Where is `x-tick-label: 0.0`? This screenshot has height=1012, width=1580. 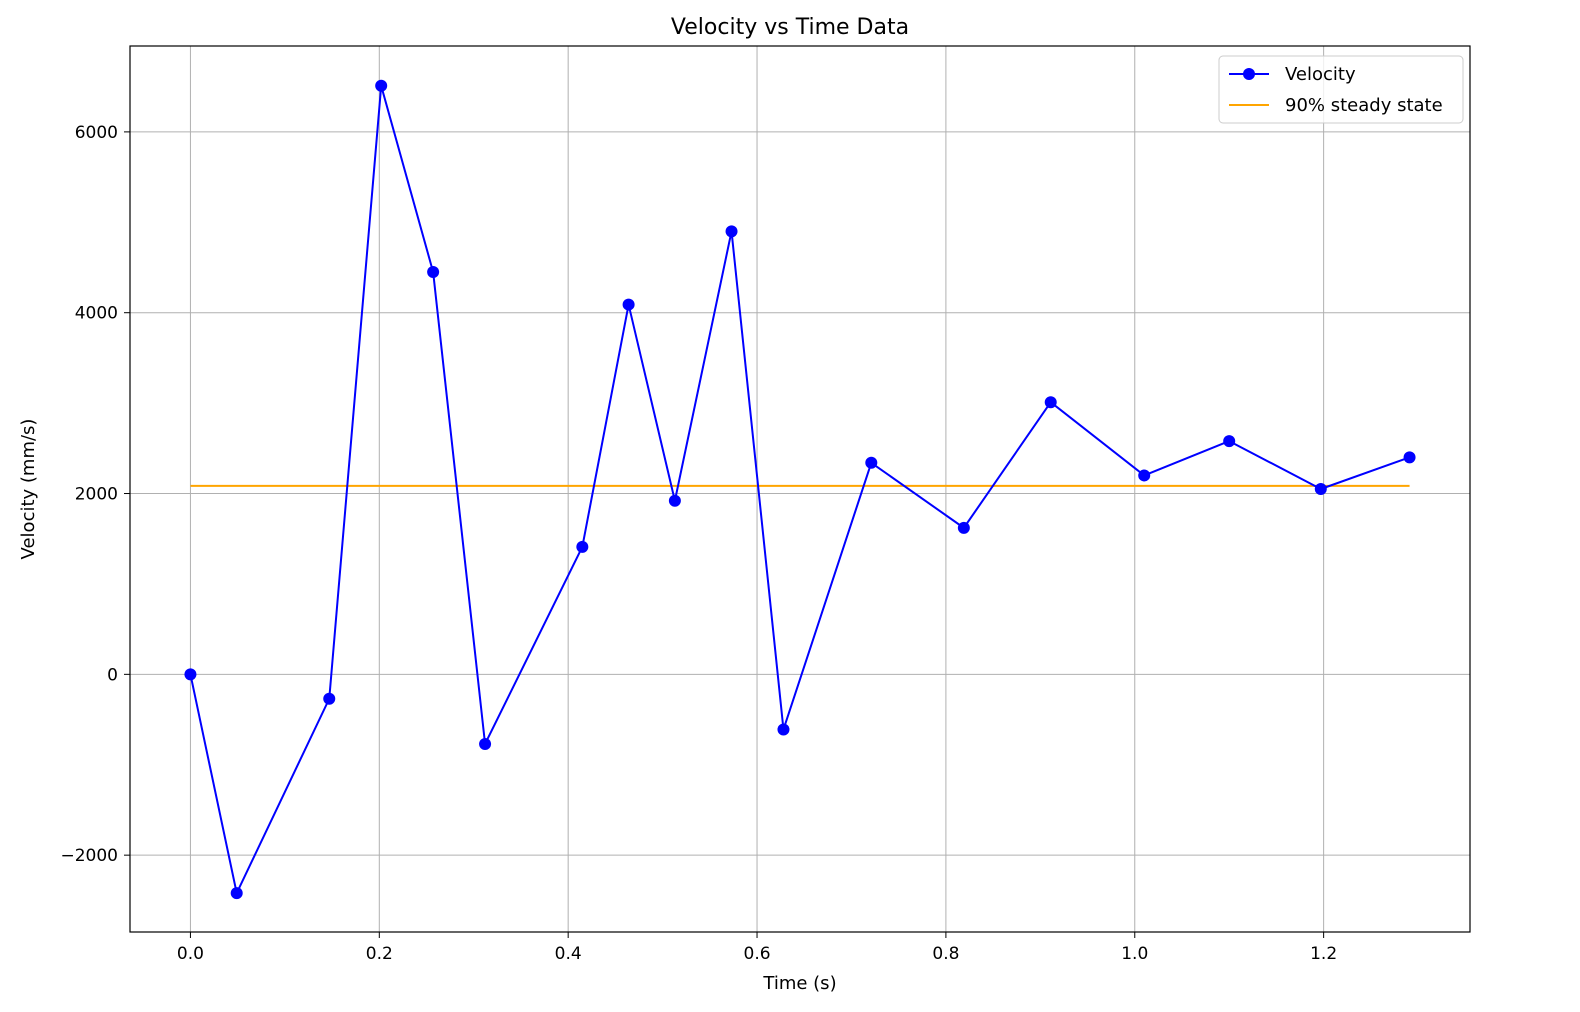 x-tick-label: 0.0 is located at coordinates (190, 954).